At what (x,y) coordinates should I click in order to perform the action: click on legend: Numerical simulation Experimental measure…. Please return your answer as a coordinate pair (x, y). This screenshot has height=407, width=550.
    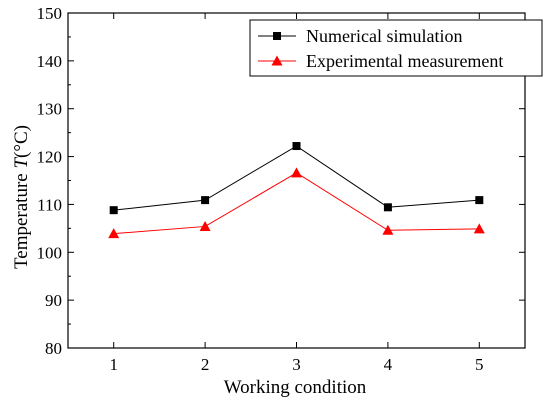
    Looking at the image, I should click on (396, 48).